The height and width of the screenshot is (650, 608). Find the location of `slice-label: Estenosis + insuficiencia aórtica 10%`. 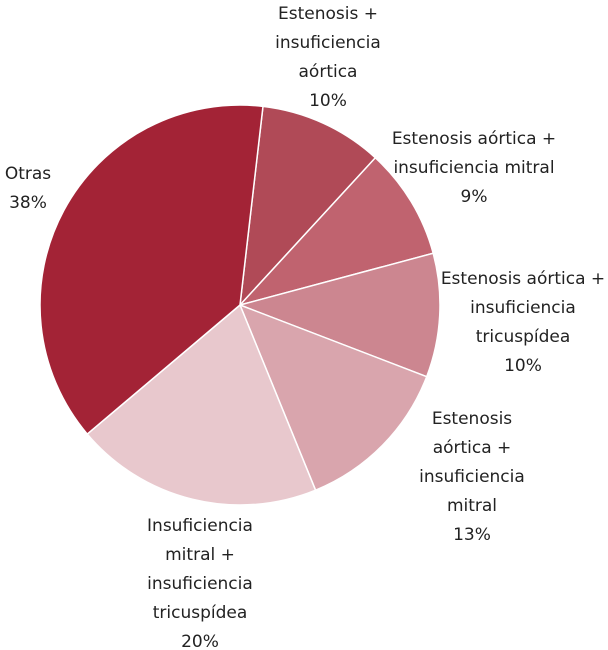

slice-label: Estenosis + insuficiencia aórtica 10% is located at coordinates (328, 58).